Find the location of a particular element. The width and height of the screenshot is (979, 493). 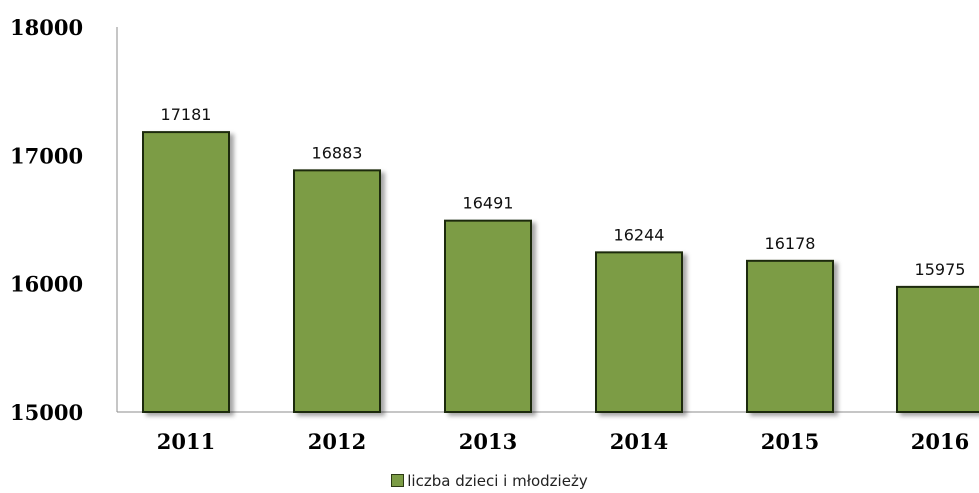

legend: liczba dzieci i młodzieży is located at coordinates (489, 481).